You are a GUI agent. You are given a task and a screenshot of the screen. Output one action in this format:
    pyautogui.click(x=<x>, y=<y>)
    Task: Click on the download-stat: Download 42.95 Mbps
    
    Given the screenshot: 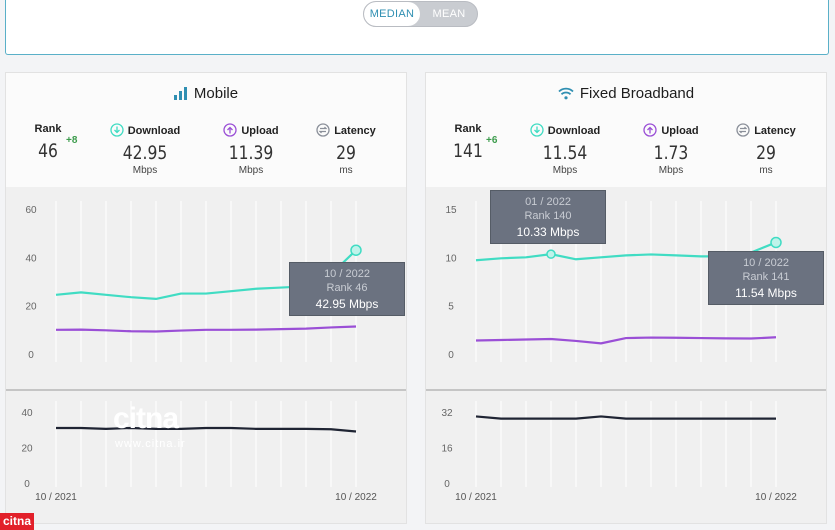 What is the action you would take?
    pyautogui.click(x=145, y=149)
    